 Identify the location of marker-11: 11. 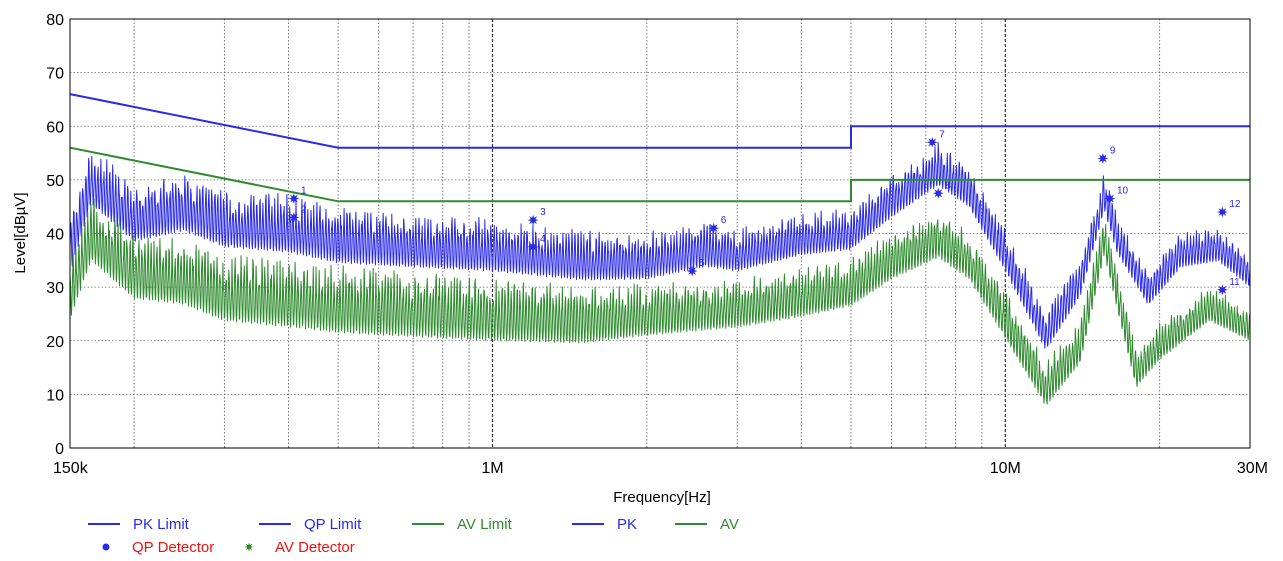
(1228, 286).